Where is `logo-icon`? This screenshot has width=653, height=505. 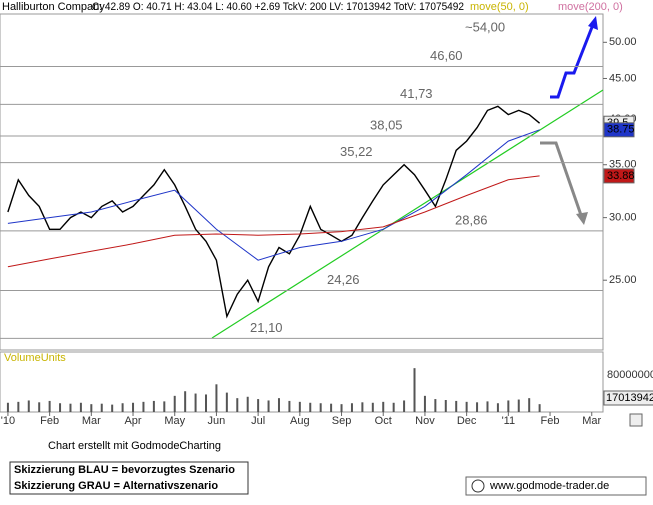 logo-icon is located at coordinates (478, 486).